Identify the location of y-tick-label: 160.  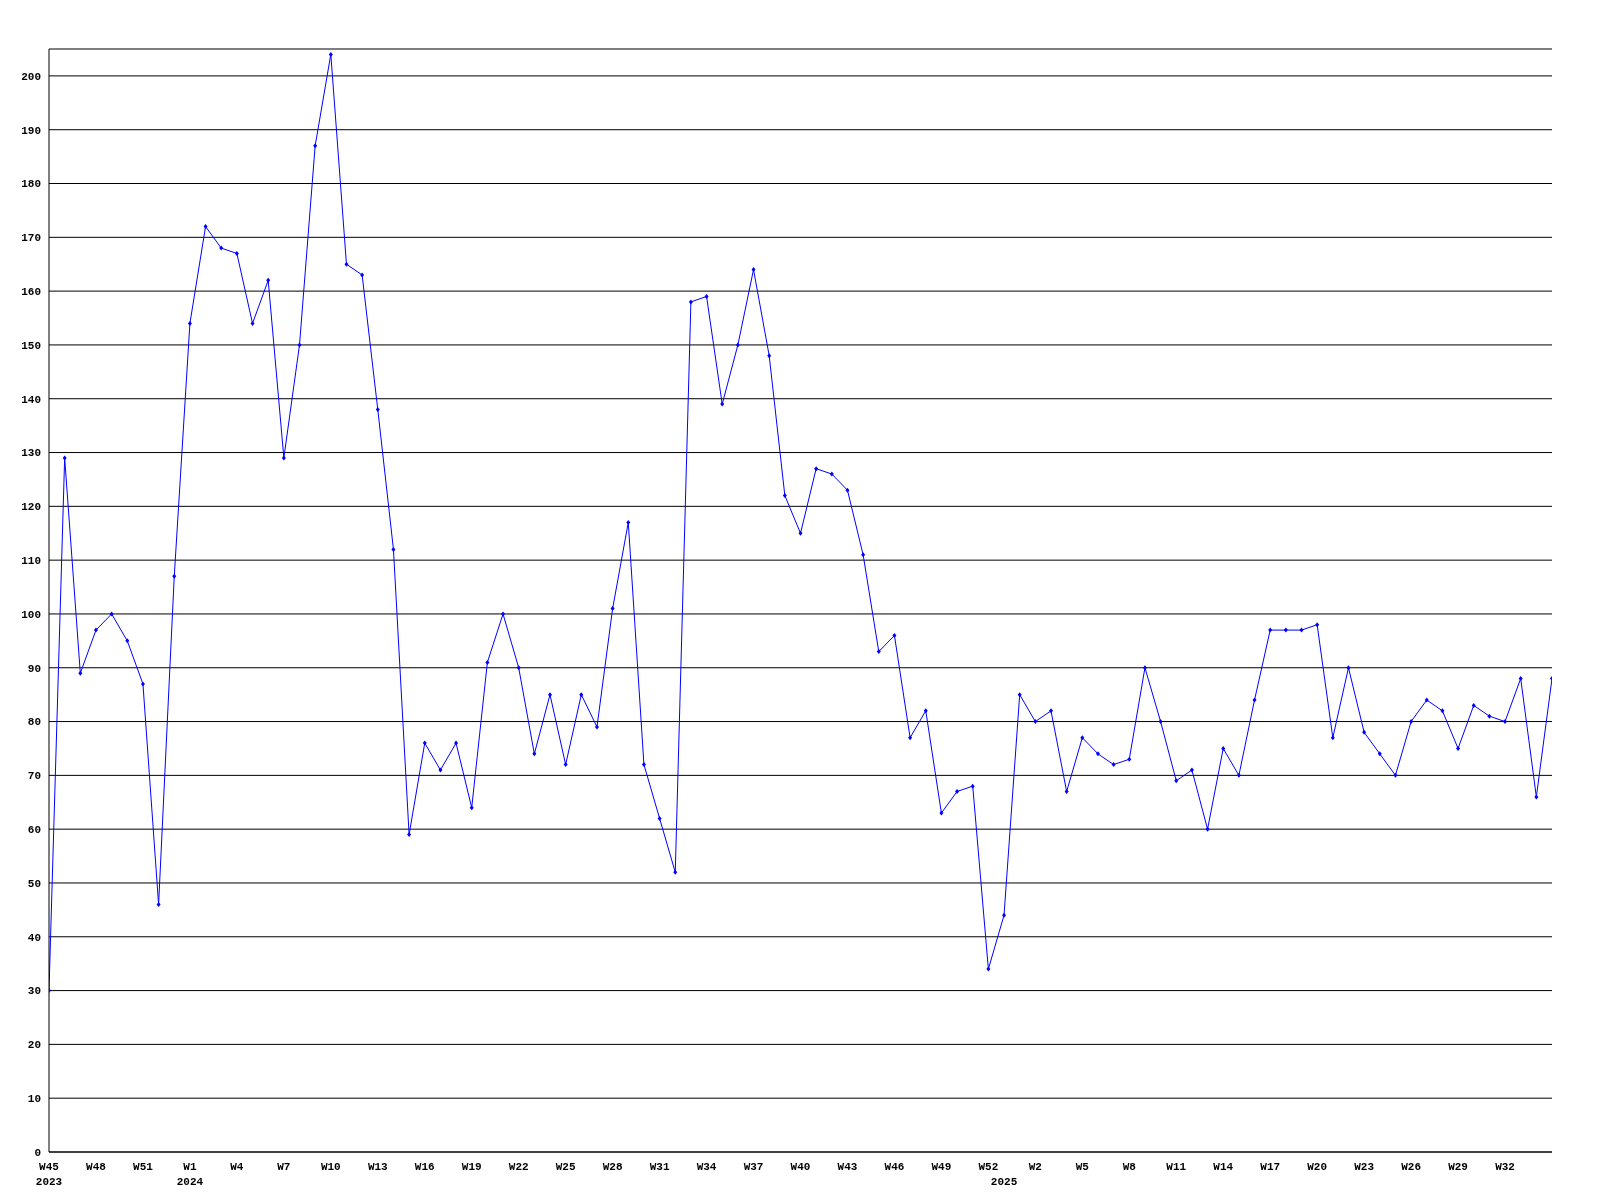
(31, 292).